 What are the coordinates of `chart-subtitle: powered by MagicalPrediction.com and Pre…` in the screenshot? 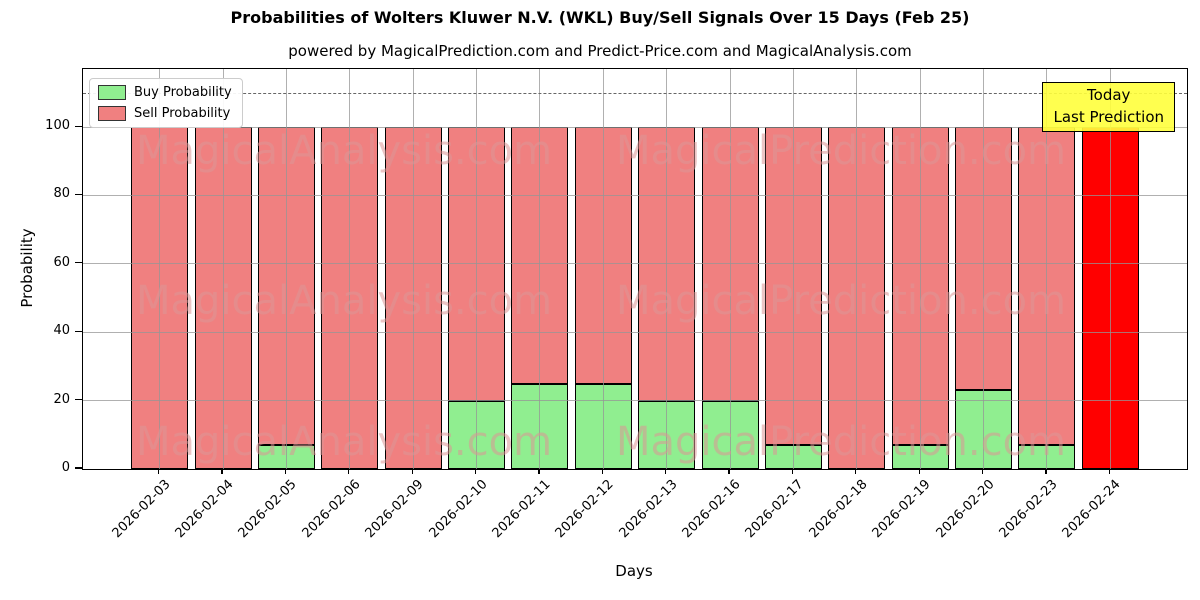 It's located at (600, 51).